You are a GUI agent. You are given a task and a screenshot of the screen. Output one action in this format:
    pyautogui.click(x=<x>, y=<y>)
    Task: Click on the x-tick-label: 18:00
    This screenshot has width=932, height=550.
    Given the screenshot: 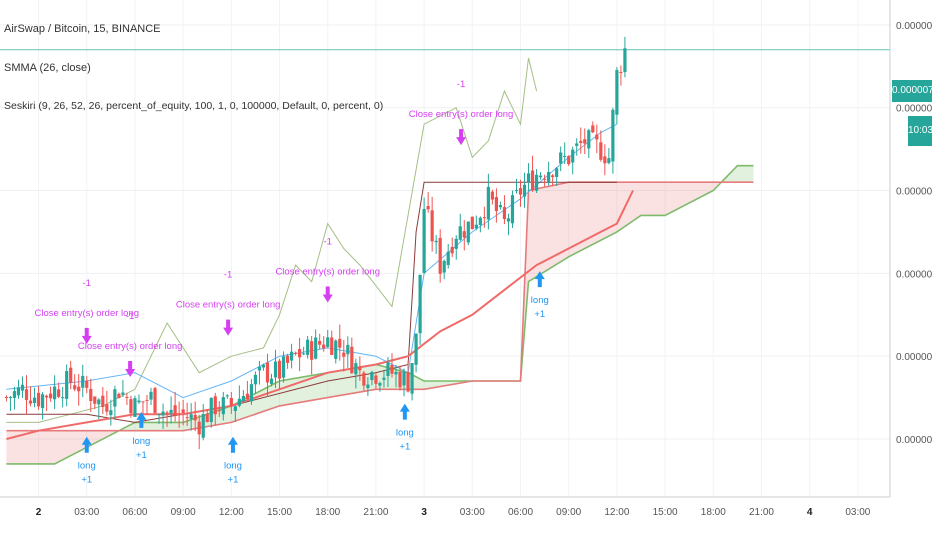 What is the action you would take?
    pyautogui.click(x=713, y=512)
    